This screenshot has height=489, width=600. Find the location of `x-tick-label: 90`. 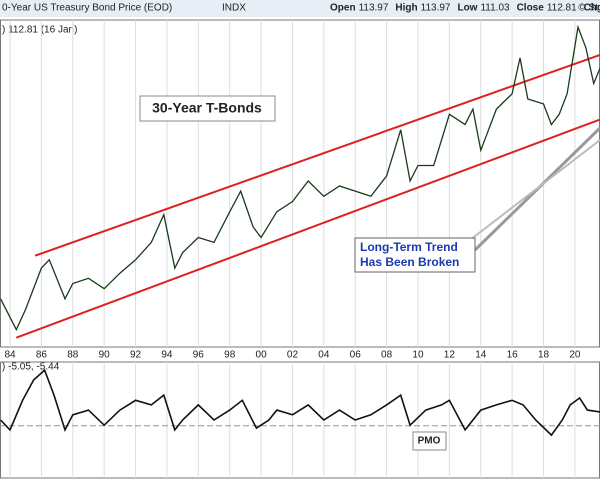

x-tick-label: 90 is located at coordinates (105, 355).